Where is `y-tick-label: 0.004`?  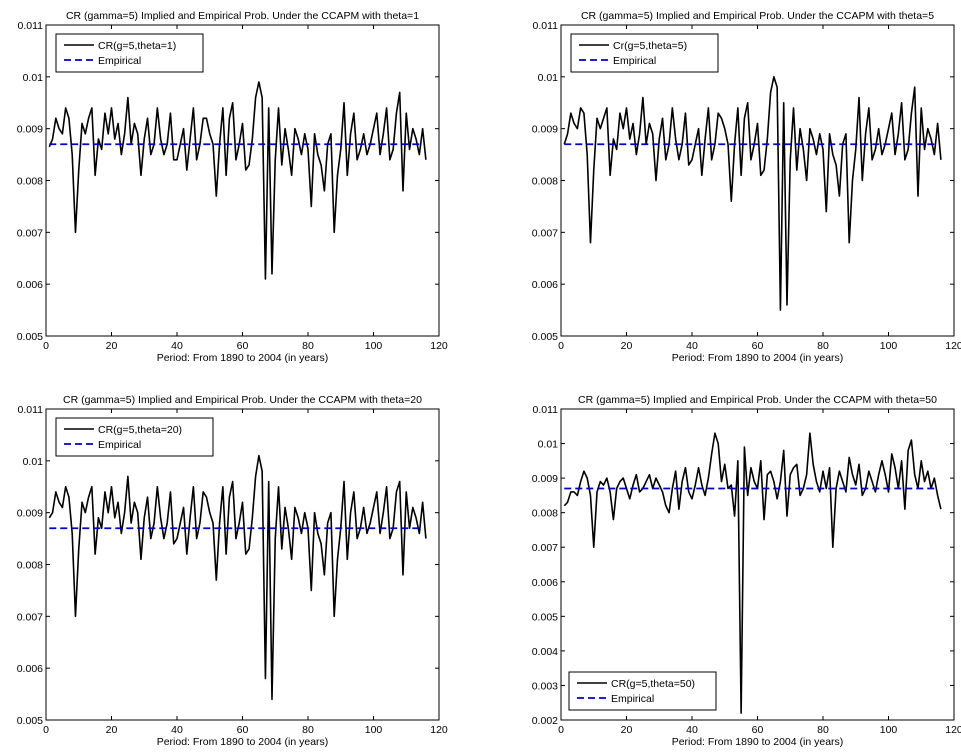
y-tick-label: 0.004 is located at coordinates (545, 652).